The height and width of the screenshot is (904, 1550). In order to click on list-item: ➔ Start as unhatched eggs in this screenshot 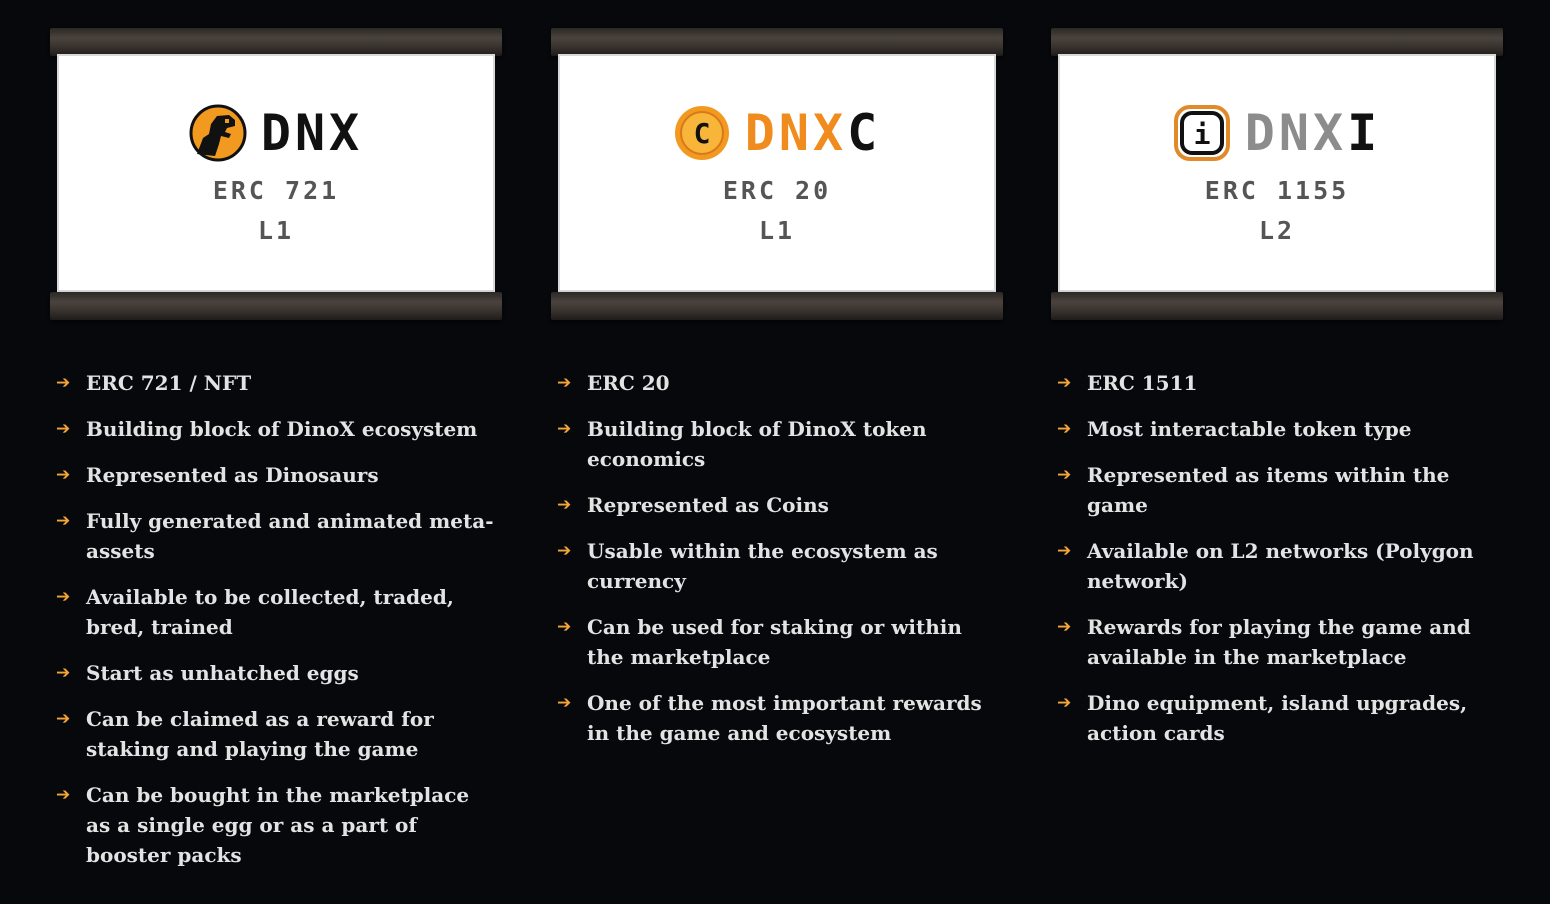, I will do `click(276, 673)`.